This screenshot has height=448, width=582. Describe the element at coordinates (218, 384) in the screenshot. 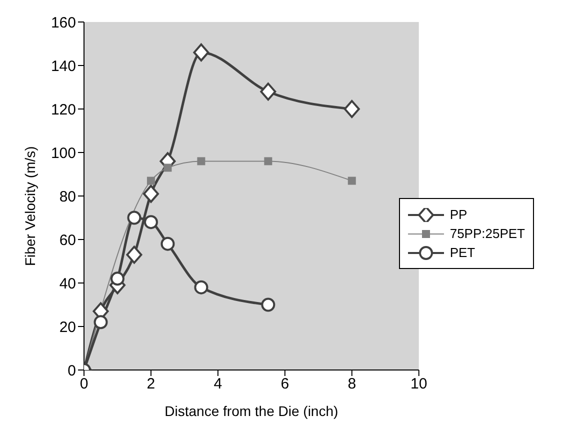

I see `x-tick-label: 4` at that location.